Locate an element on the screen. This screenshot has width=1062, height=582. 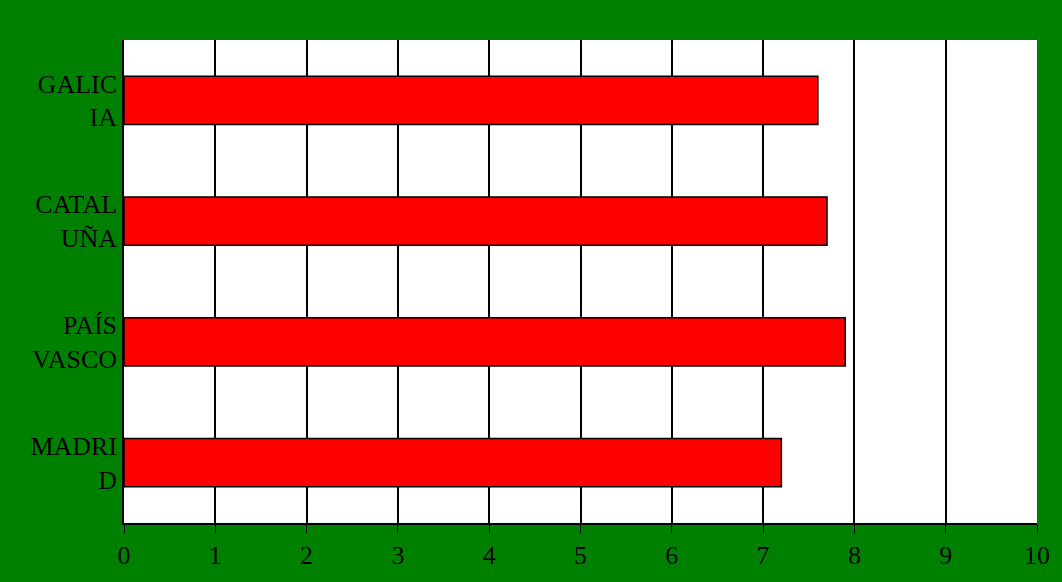
y-tick-label: CATALUÑA is located at coordinates (76, 222).